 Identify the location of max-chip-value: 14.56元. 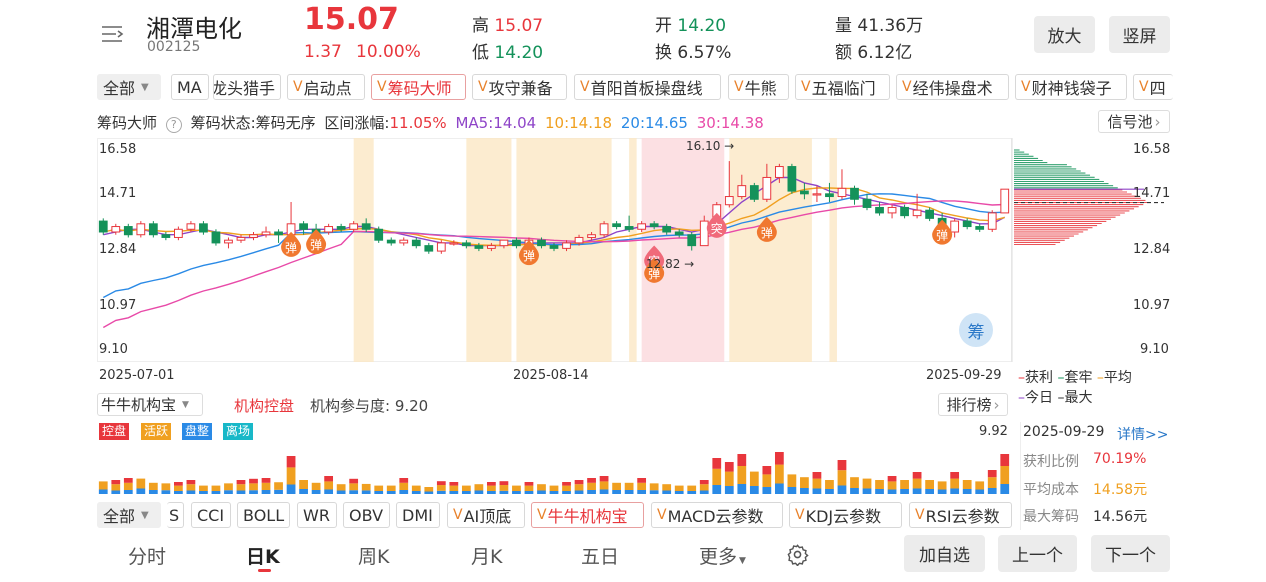
(1120, 517).